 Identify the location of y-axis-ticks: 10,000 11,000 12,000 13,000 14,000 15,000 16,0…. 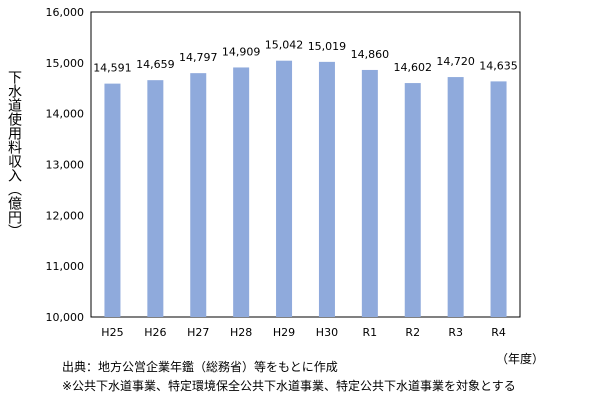
(65, 165).